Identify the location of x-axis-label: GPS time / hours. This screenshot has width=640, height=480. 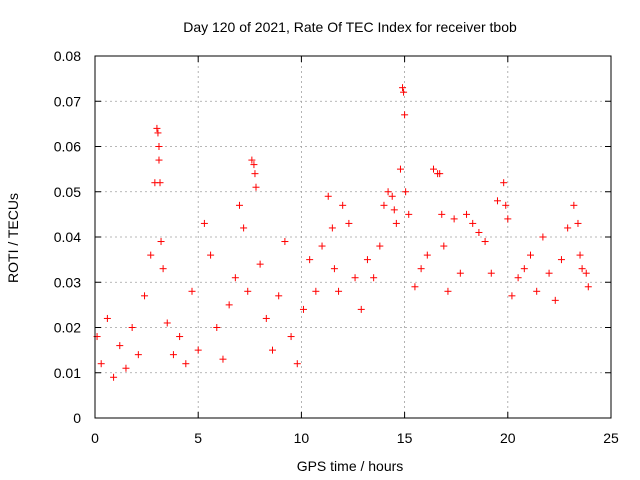
(350, 466).